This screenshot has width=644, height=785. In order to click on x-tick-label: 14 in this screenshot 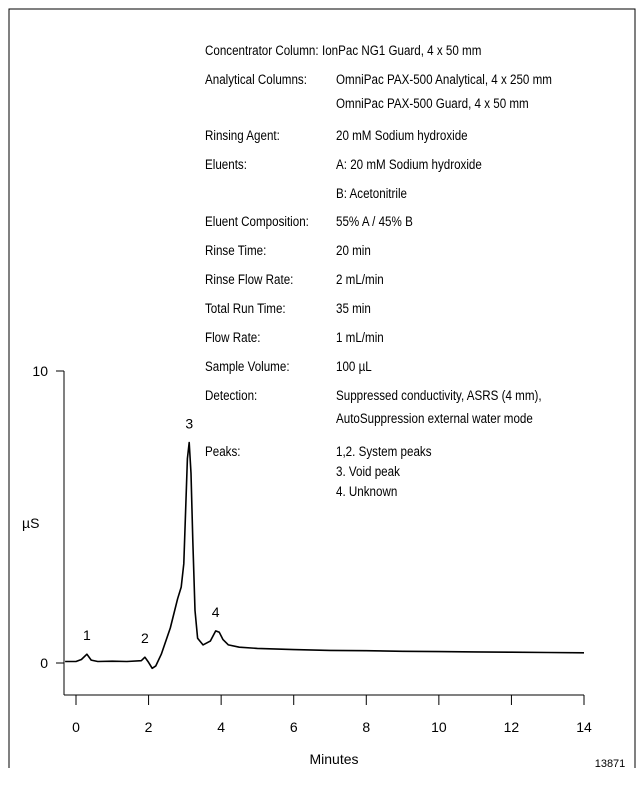, I will do `click(584, 727)`.